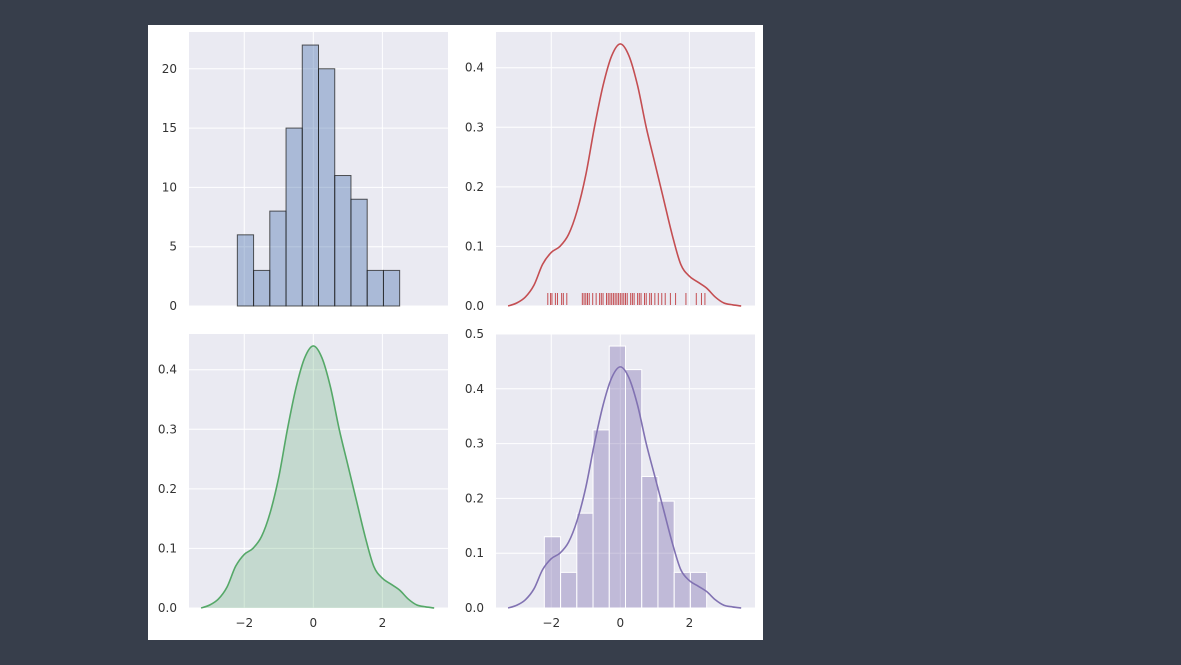 This screenshot has height=665, width=1181. I want to click on kde-area-fill, so click(318, 476).